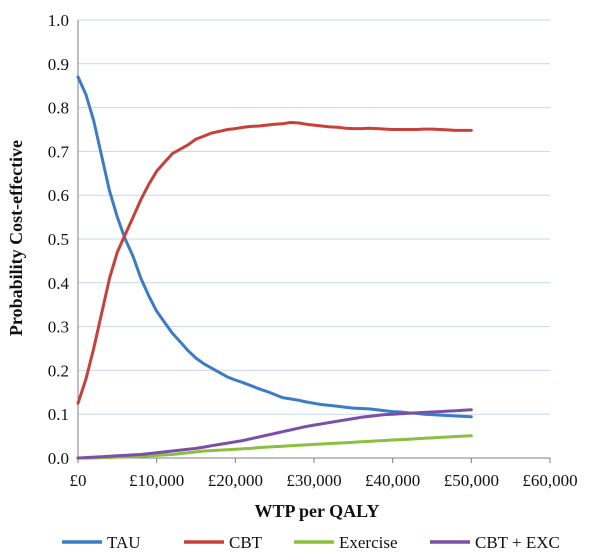 Image resolution: width=590 pixels, height=558 pixels. I want to click on y-tick-label: 0.3, so click(58, 327).